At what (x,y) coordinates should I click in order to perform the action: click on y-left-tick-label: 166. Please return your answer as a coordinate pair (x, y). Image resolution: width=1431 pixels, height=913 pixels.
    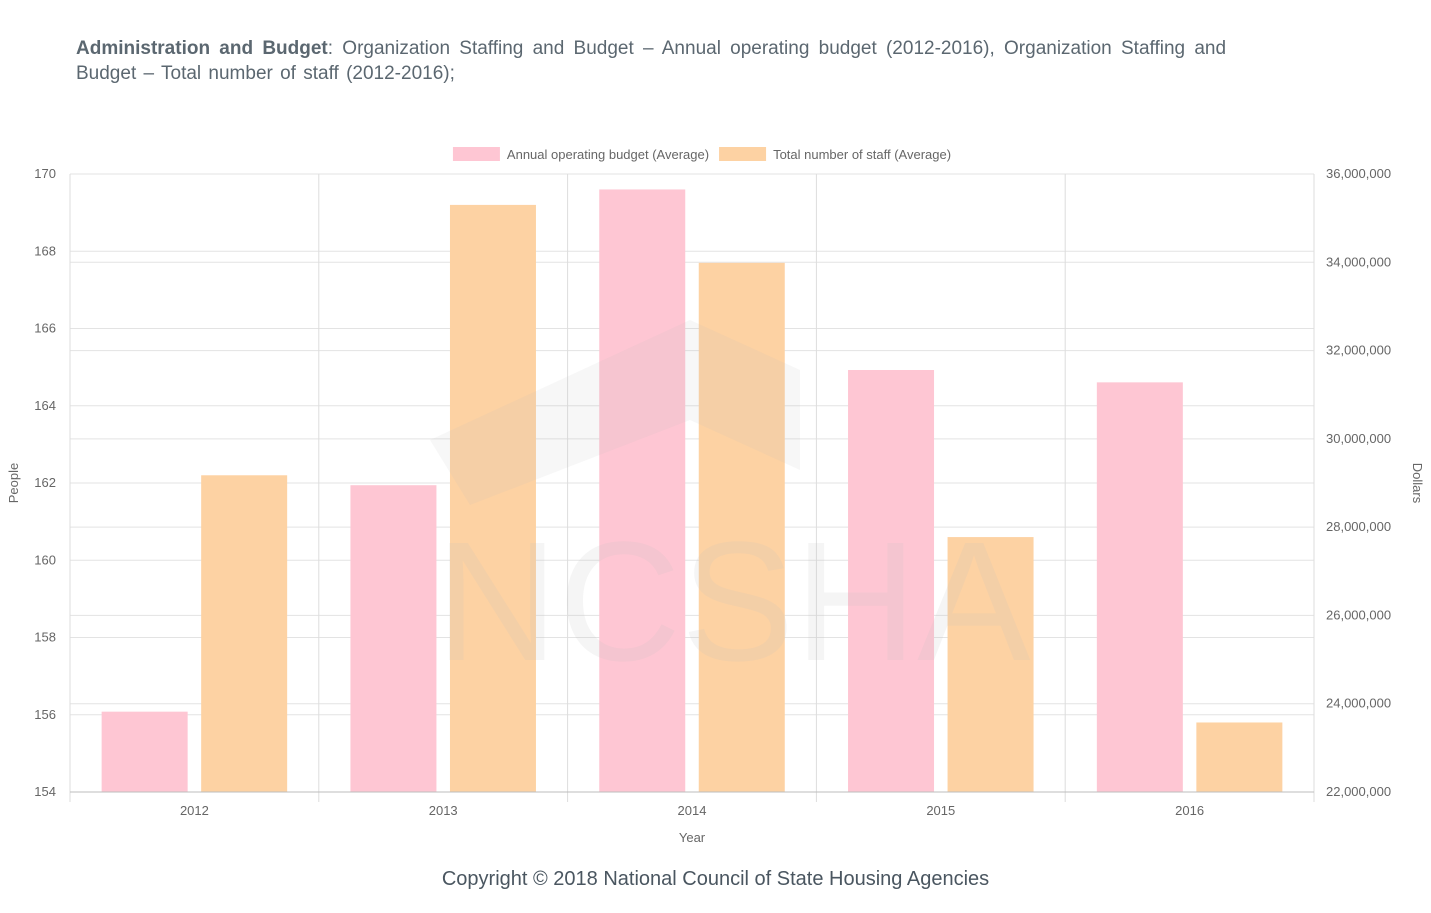
    Looking at the image, I should click on (45, 328).